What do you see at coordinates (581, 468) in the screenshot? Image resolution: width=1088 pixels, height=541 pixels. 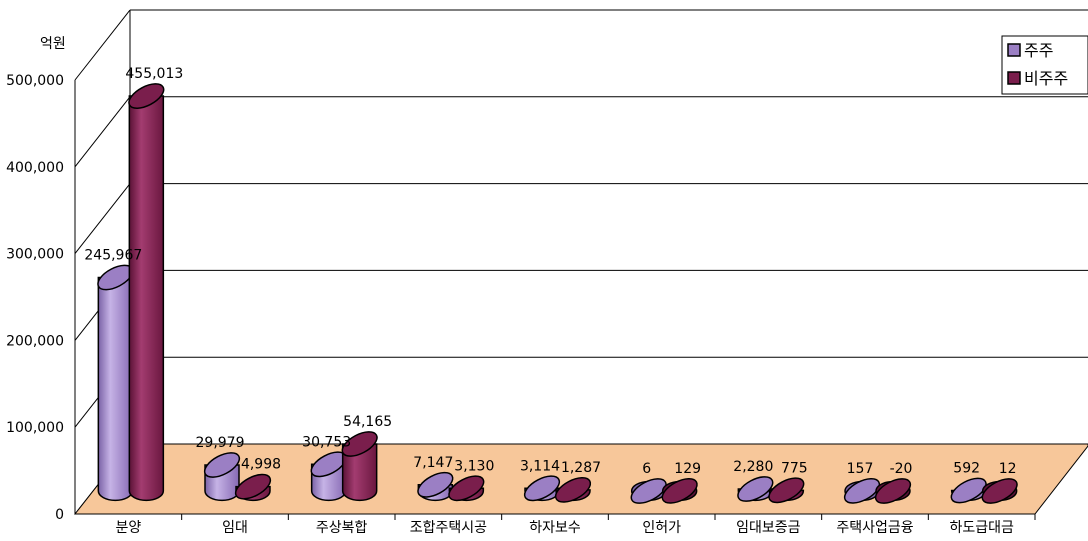 I see `data-label: 1,287` at bounding box center [581, 468].